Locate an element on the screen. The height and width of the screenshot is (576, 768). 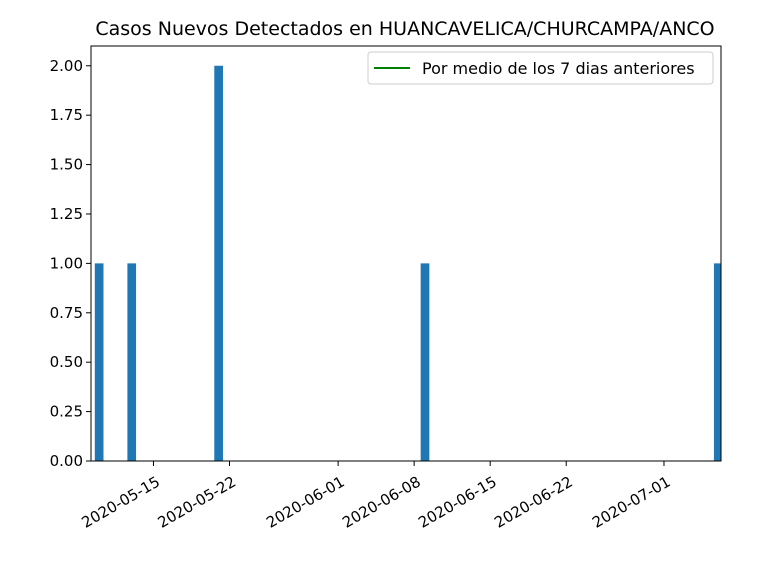
legend: Por medio de los 7 dias anteriores is located at coordinates (540, 68).